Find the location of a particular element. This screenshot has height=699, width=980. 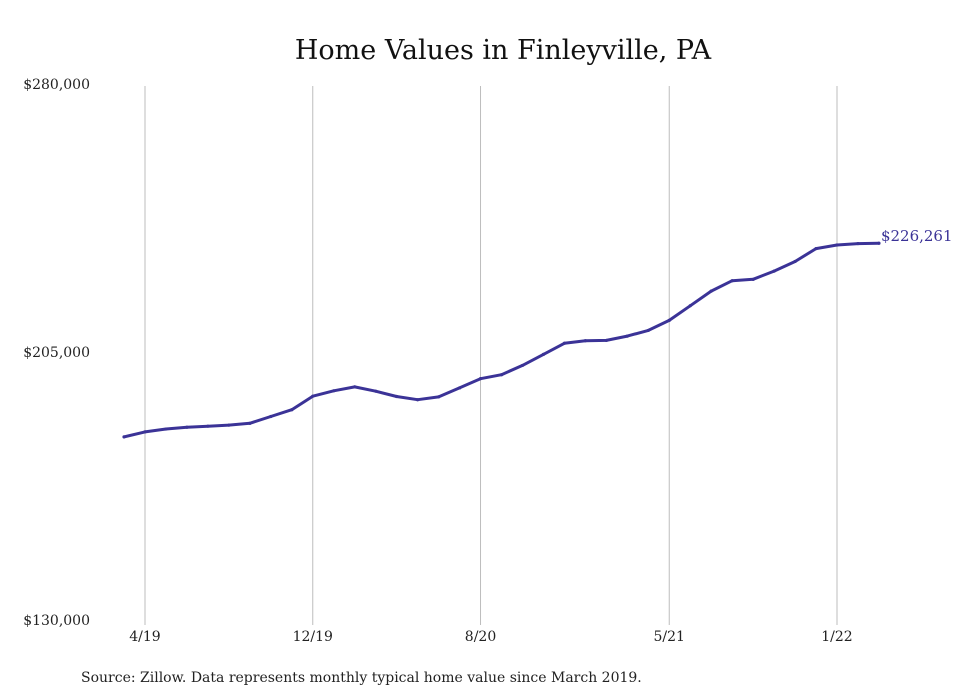

x-tick-label: 4/19 is located at coordinates (144, 637).